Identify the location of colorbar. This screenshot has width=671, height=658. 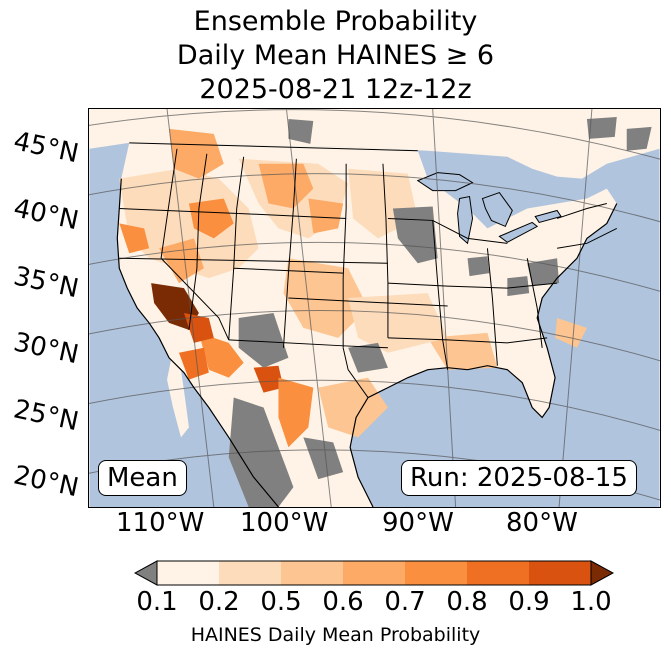
(374, 573).